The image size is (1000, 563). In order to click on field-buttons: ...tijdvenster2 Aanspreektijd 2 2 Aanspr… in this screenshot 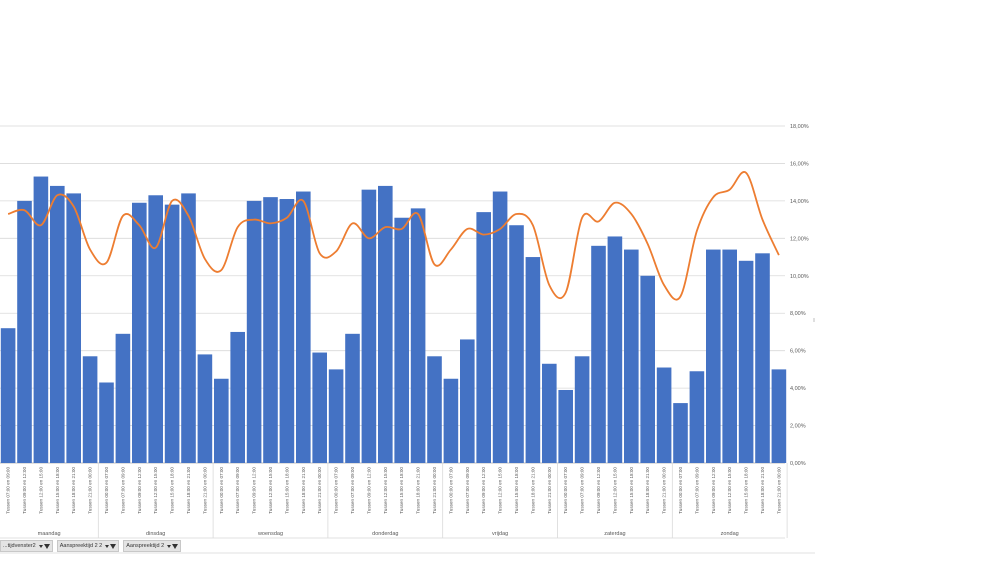, I will do `click(91, 546)`.